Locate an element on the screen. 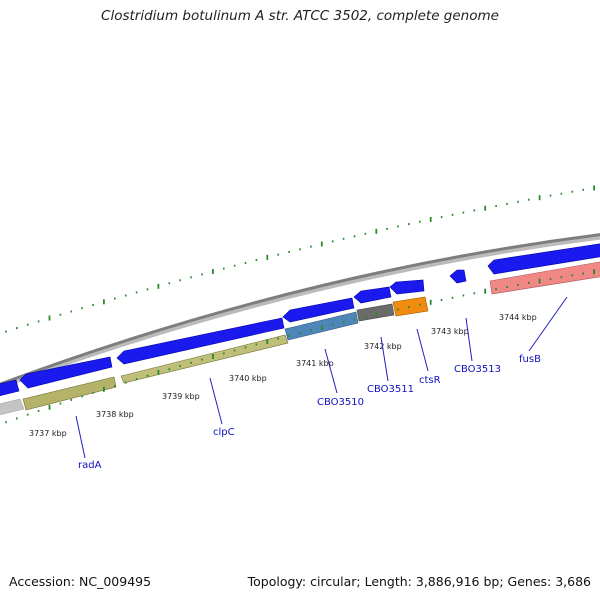  gene-arrow-CBO3510 is located at coordinates (318, 310).